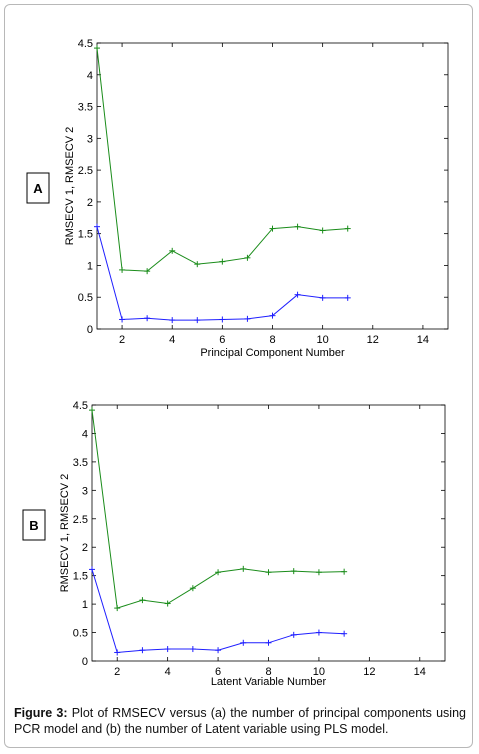 The image size is (479, 754). What do you see at coordinates (41, 713) in the screenshot?
I see `caption-label: Figure 3:` at bounding box center [41, 713].